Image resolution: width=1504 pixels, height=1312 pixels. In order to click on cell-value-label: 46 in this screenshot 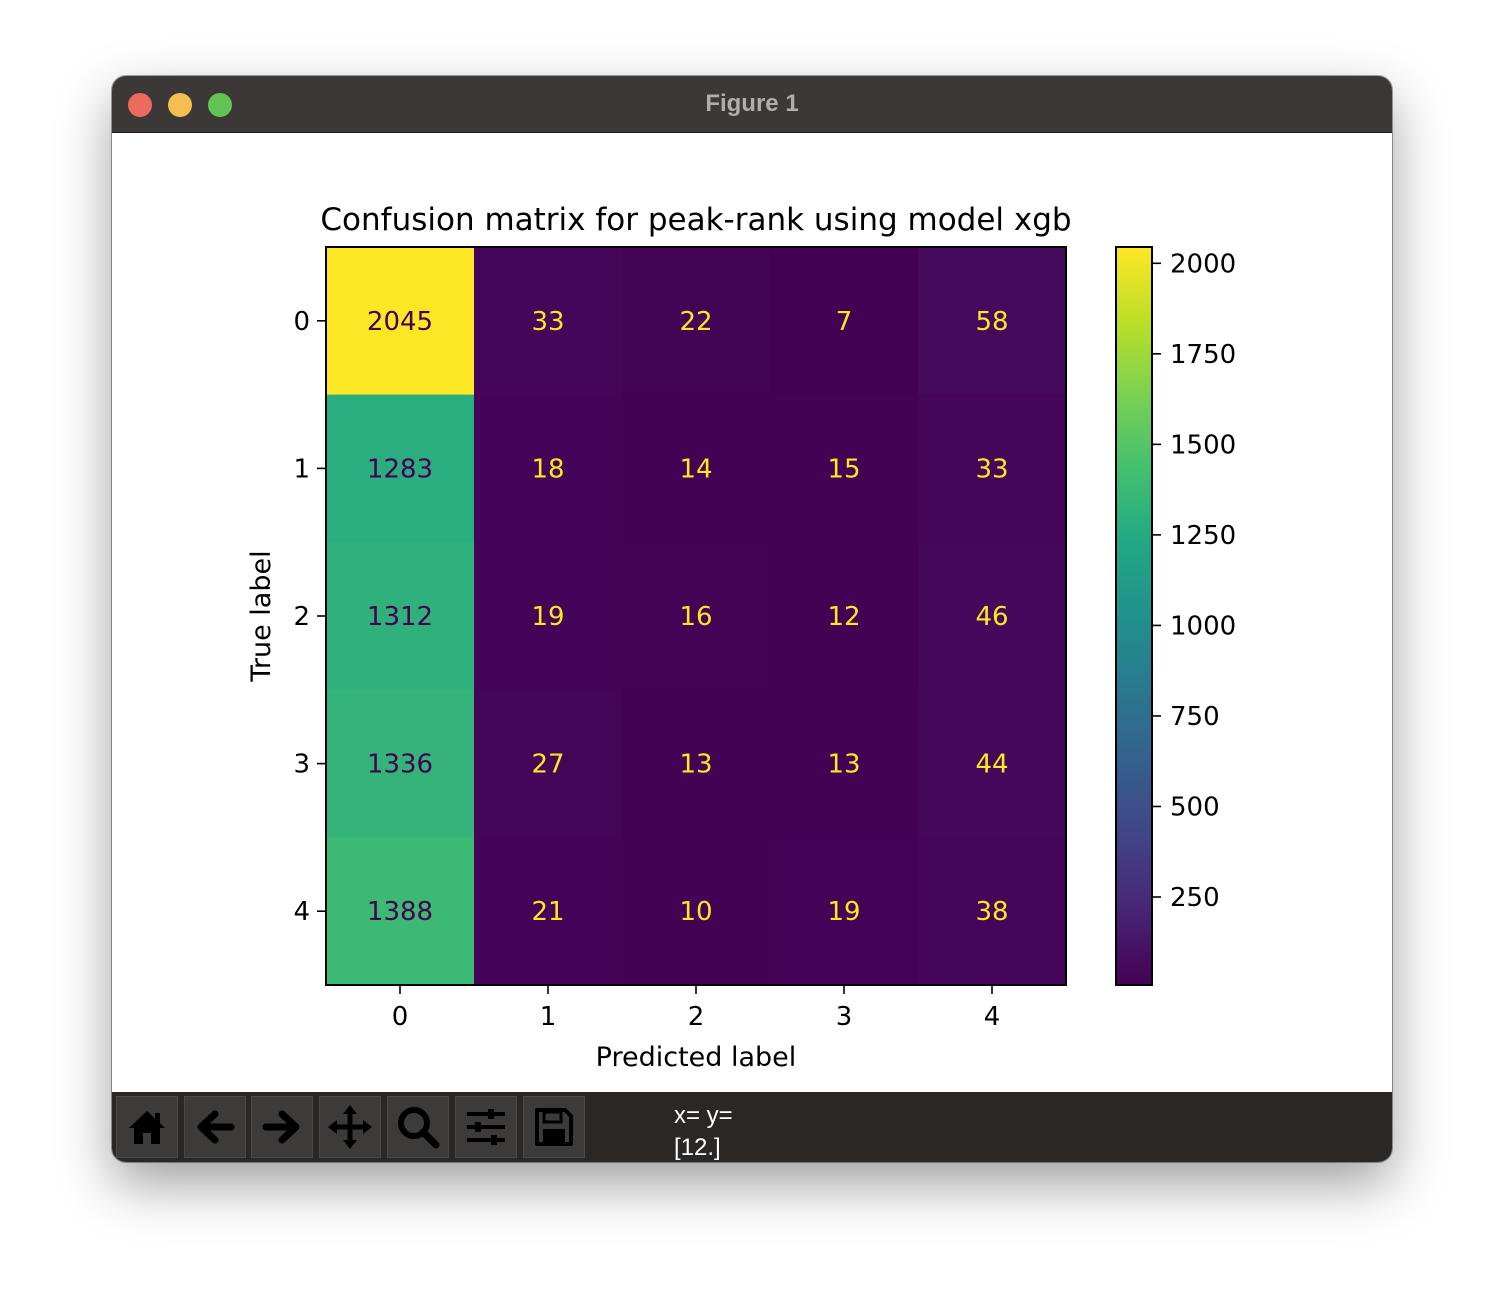, I will do `click(991, 617)`.